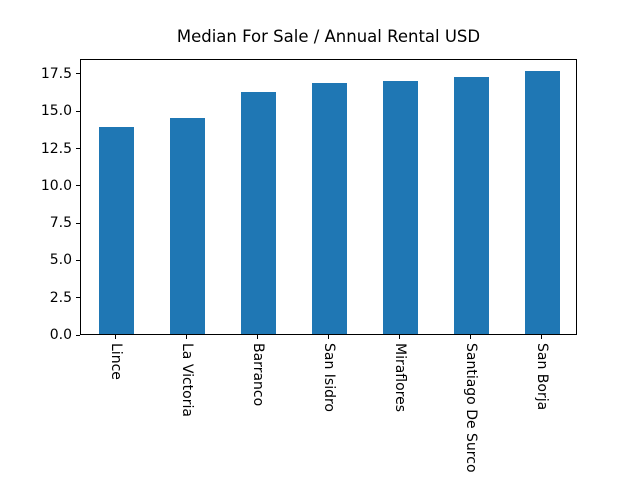  I want to click on y-tick-label: 2.5, so click(60, 297).